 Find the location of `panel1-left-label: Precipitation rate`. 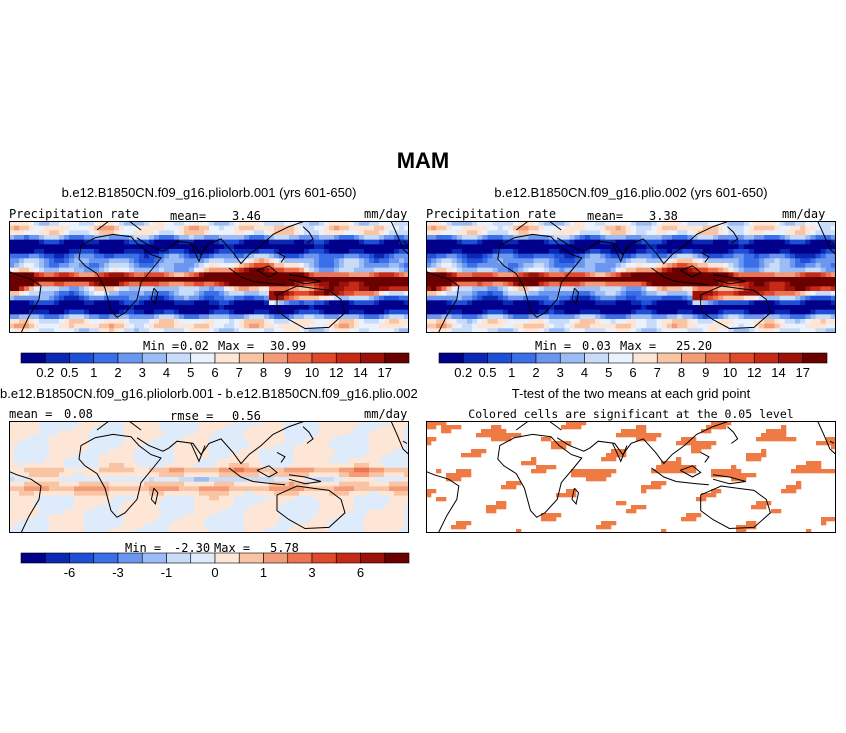

panel1-left-label: Precipitation rate is located at coordinates (74, 214).